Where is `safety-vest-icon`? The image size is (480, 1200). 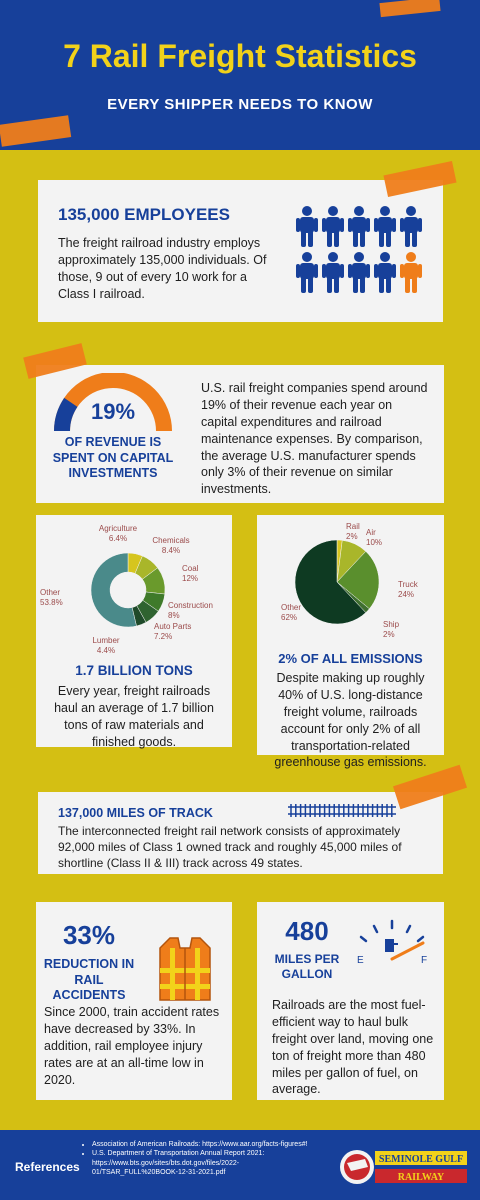 safety-vest-icon is located at coordinates (185, 969).